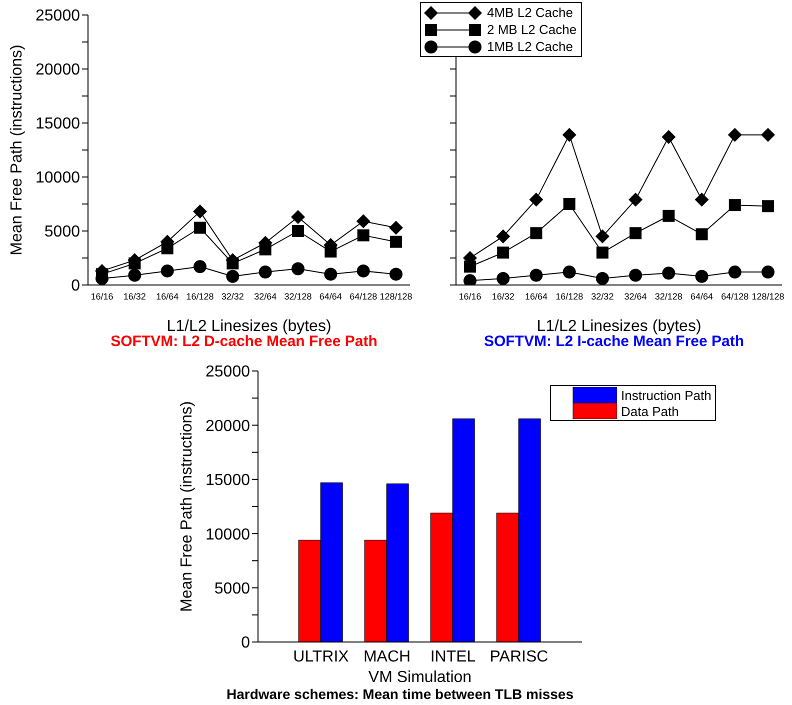 This screenshot has height=705, width=792. What do you see at coordinates (666, 395) in the screenshot?
I see `legend-label: Instruction Path` at bounding box center [666, 395].